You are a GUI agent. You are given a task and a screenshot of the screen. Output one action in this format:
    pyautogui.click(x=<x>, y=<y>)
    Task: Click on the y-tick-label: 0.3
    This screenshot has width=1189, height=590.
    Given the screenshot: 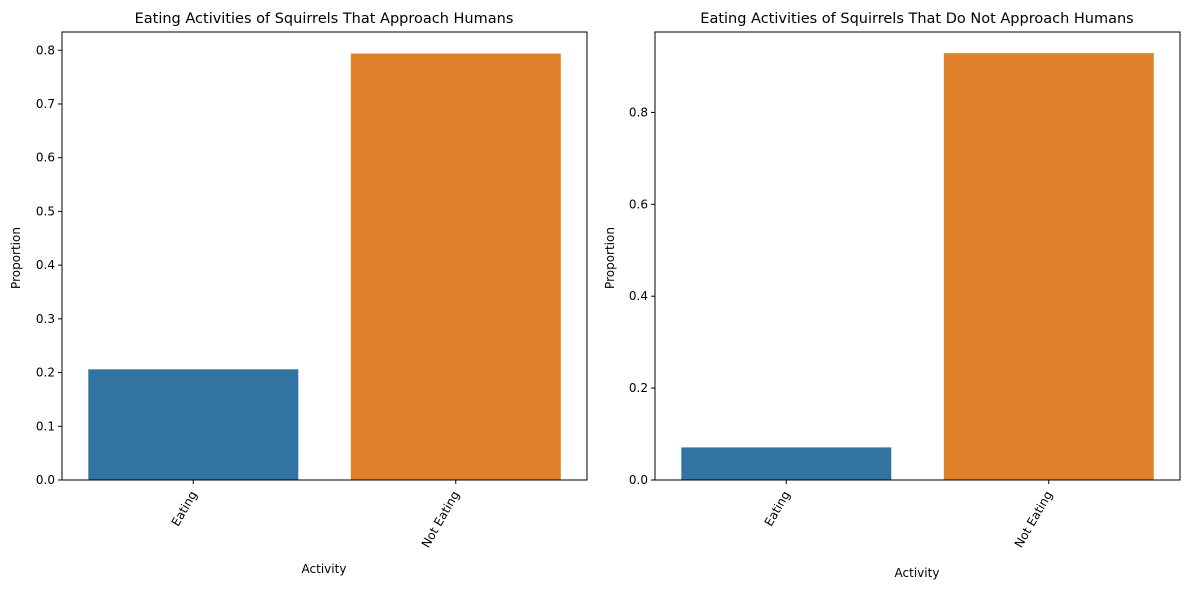 What is the action you would take?
    pyautogui.click(x=45, y=319)
    